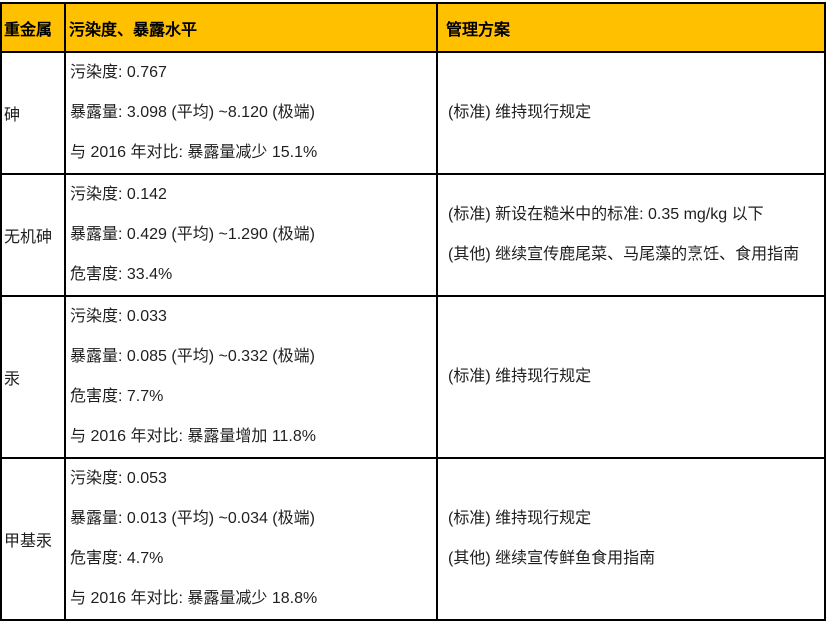  I want to click on level-line: 暴露量: 0.429 (平均) ~1.290 (极端), so click(192, 234).